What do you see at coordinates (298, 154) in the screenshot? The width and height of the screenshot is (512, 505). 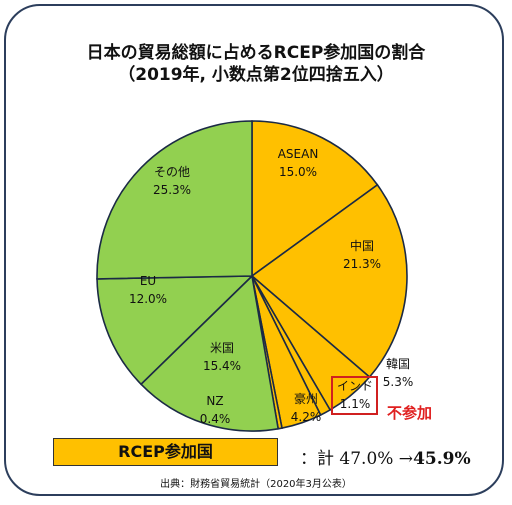 I see `slice-label-0: ASEAN` at bounding box center [298, 154].